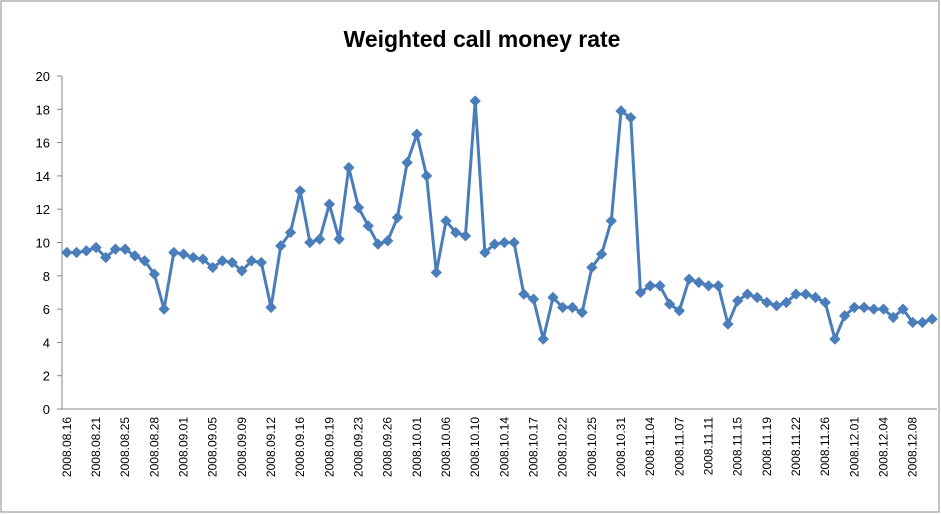 The image size is (941, 514). Describe the element at coordinates (796, 446) in the screenshot. I see `x-tick-label: 2008.11.22` at that location.